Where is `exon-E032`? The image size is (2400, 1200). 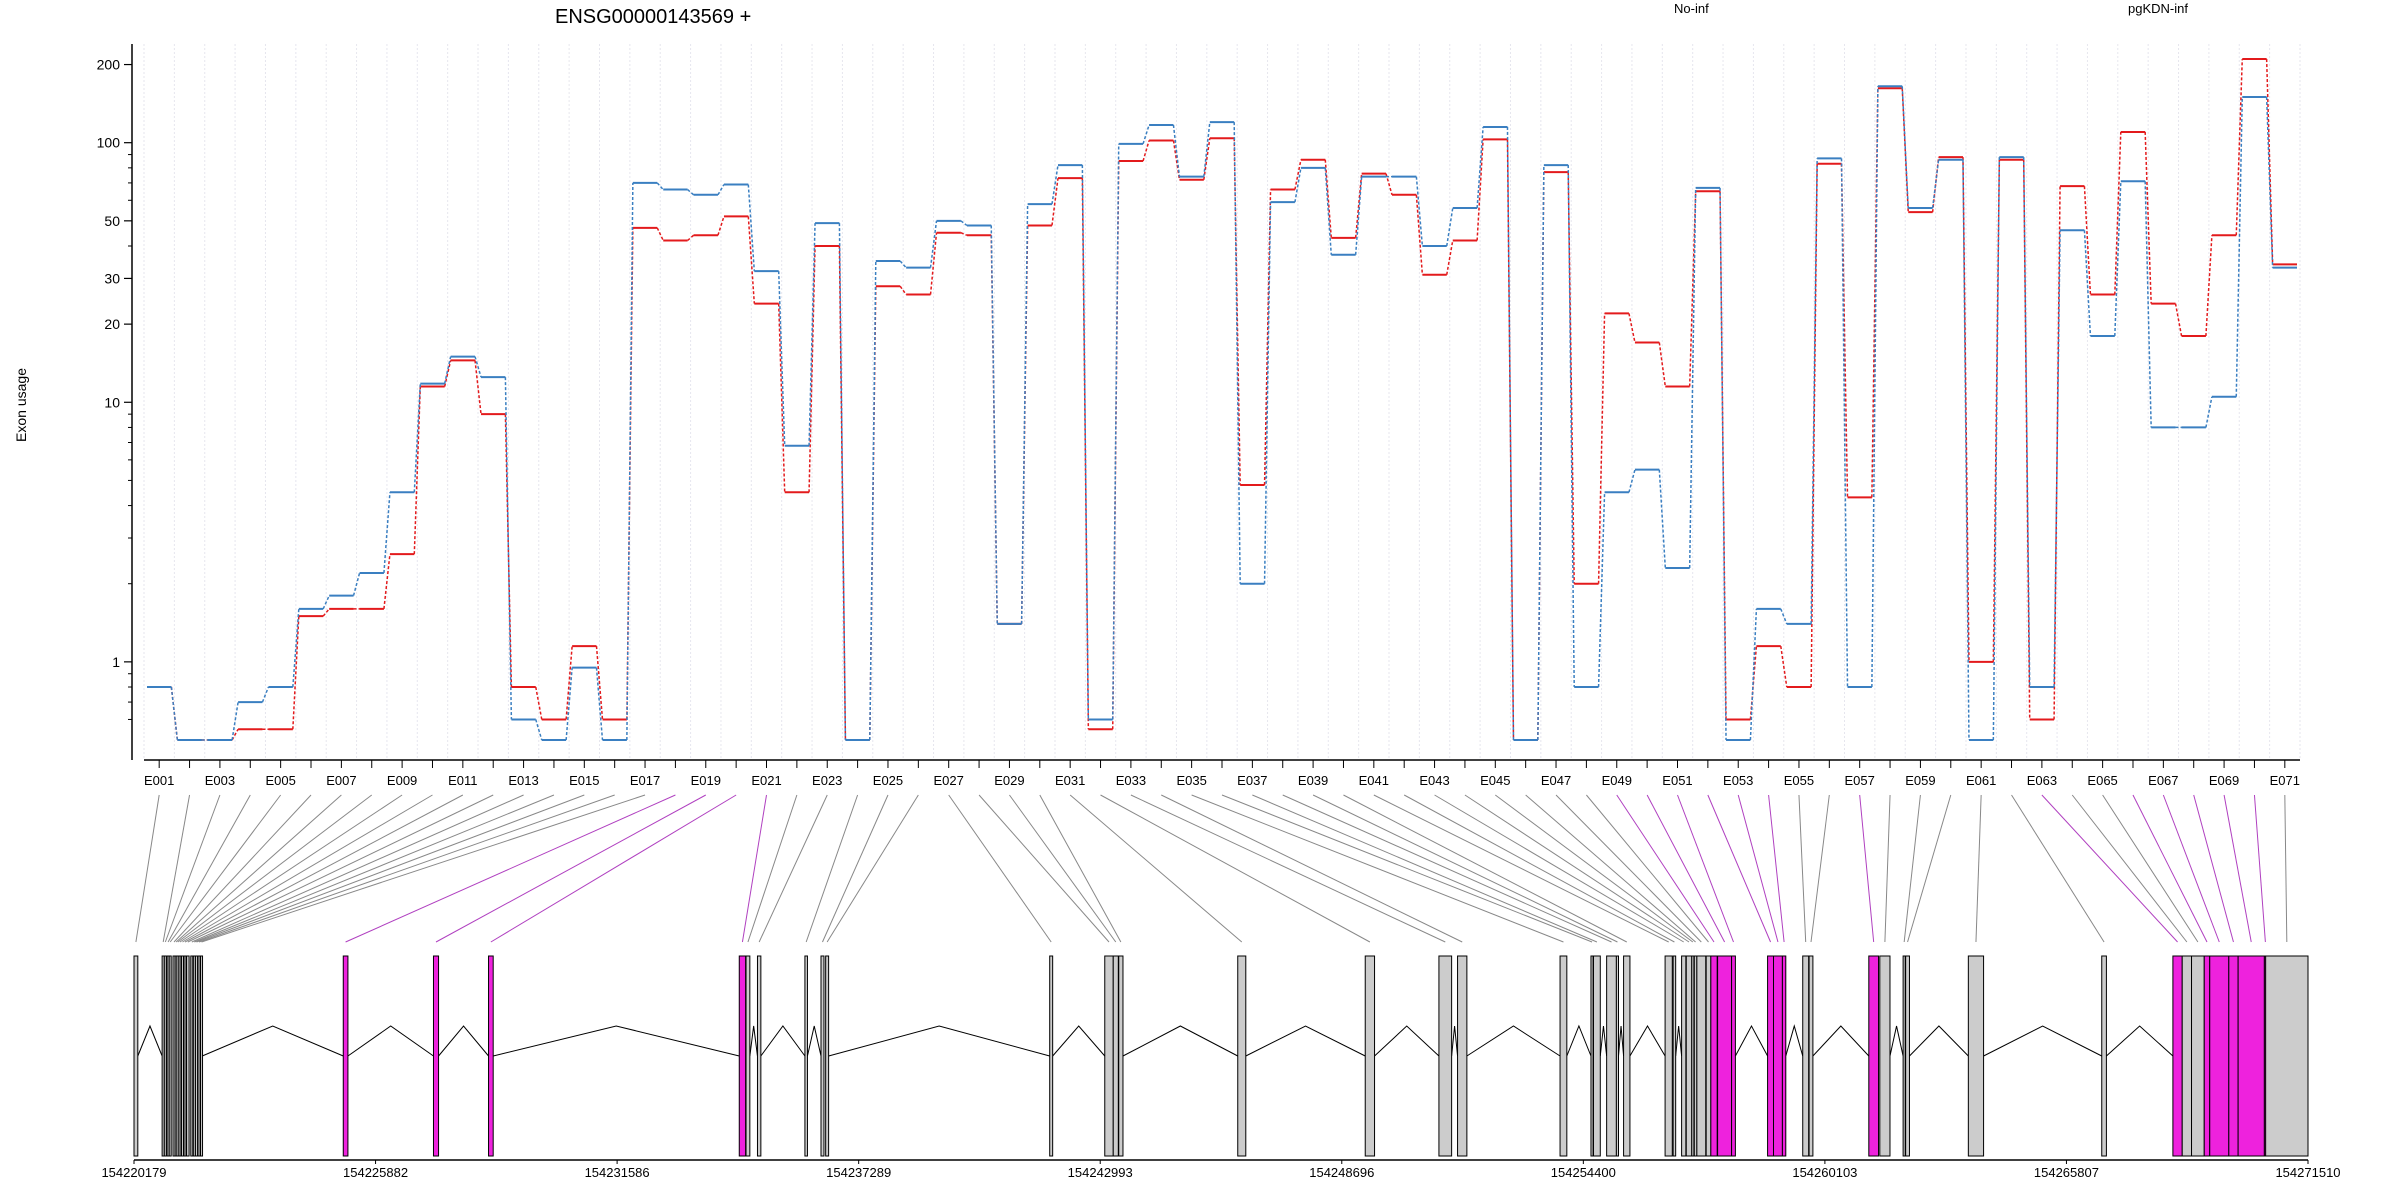 exon-E032 is located at coordinates (1370, 1056).